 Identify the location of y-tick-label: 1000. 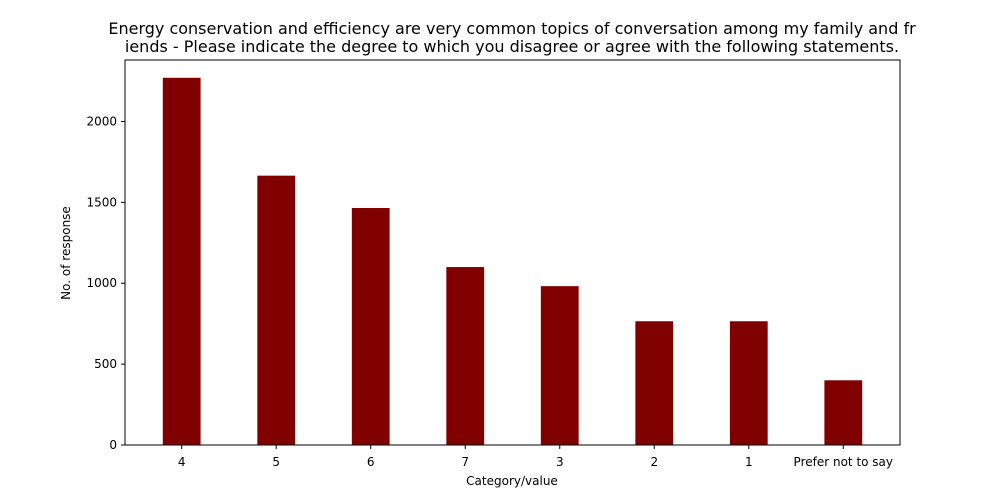
(101, 283).